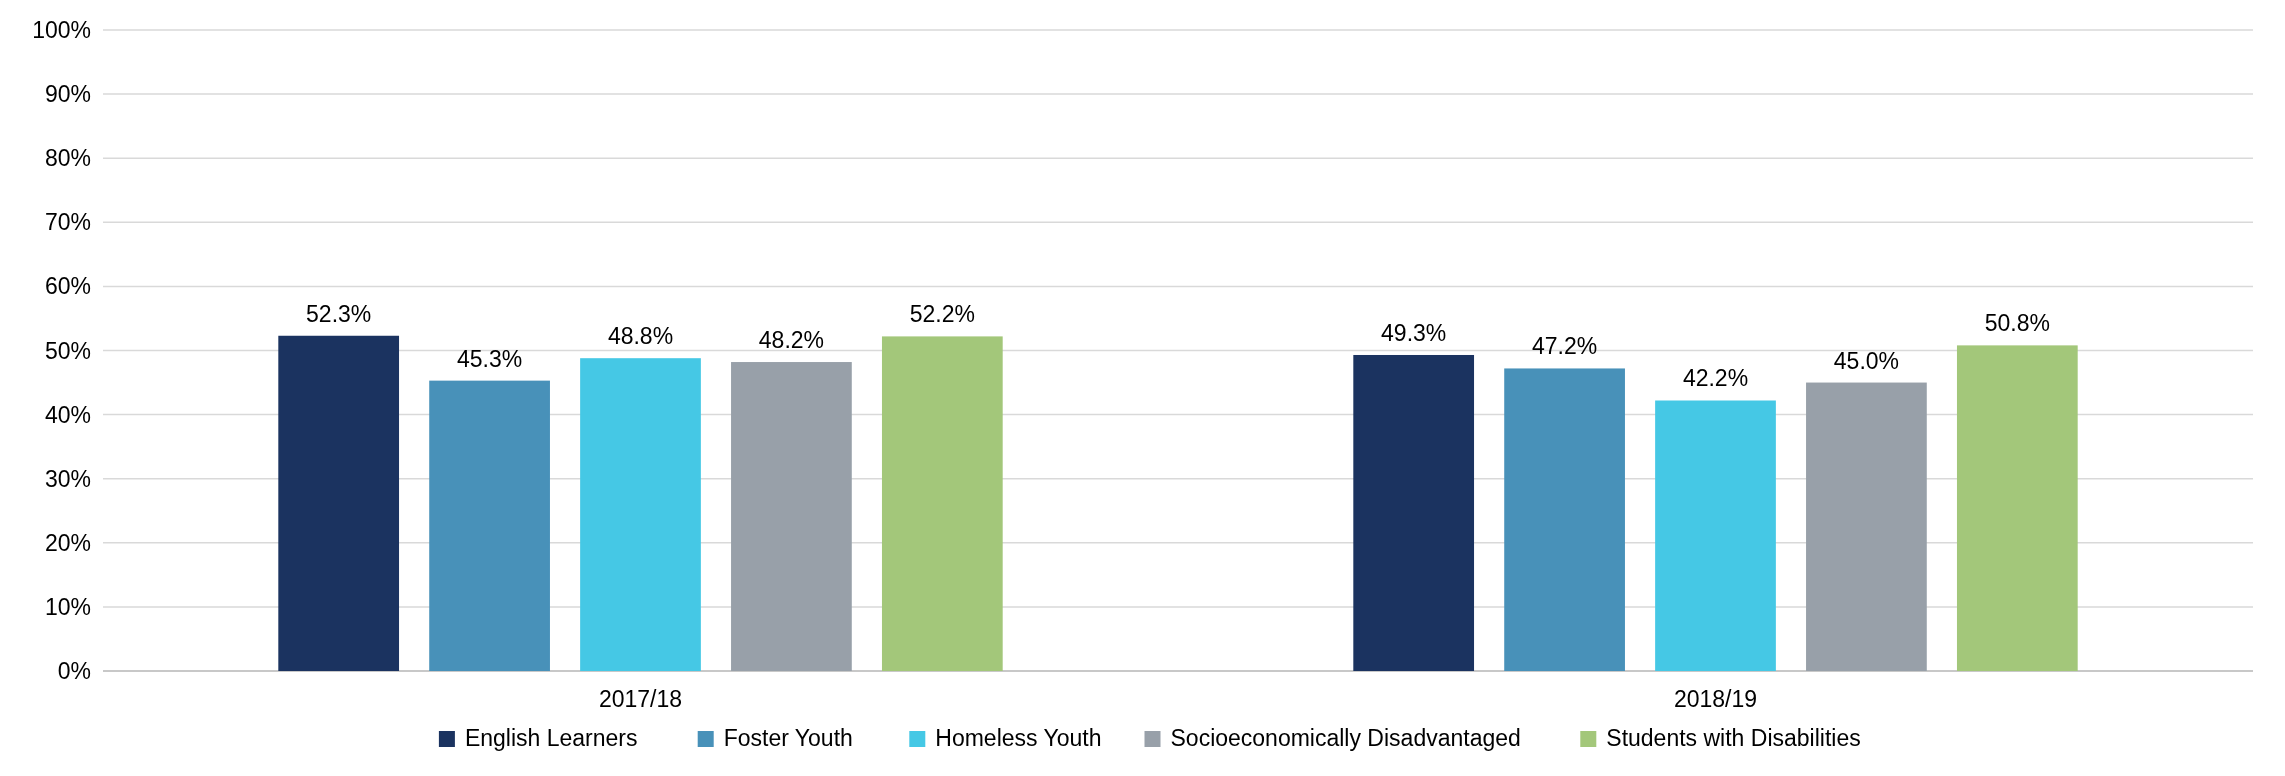 This screenshot has width=2285, height=776. What do you see at coordinates (640, 699) in the screenshot?
I see `x-tick-label: 2017/18` at bounding box center [640, 699].